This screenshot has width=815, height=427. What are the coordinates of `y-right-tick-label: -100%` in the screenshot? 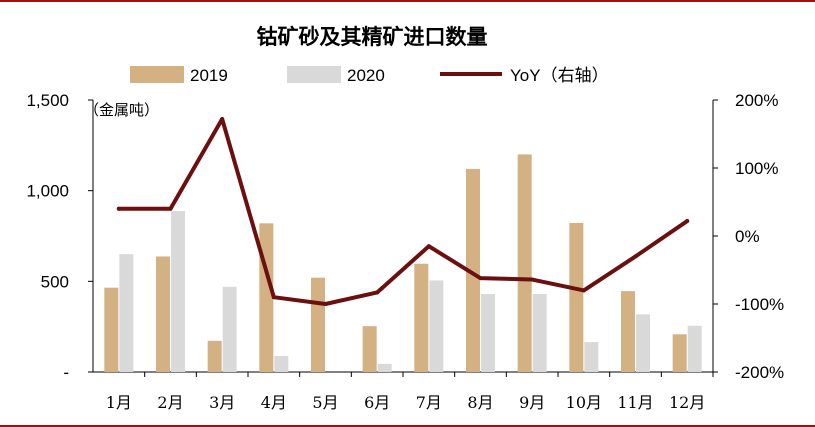 It's located at (759, 304).